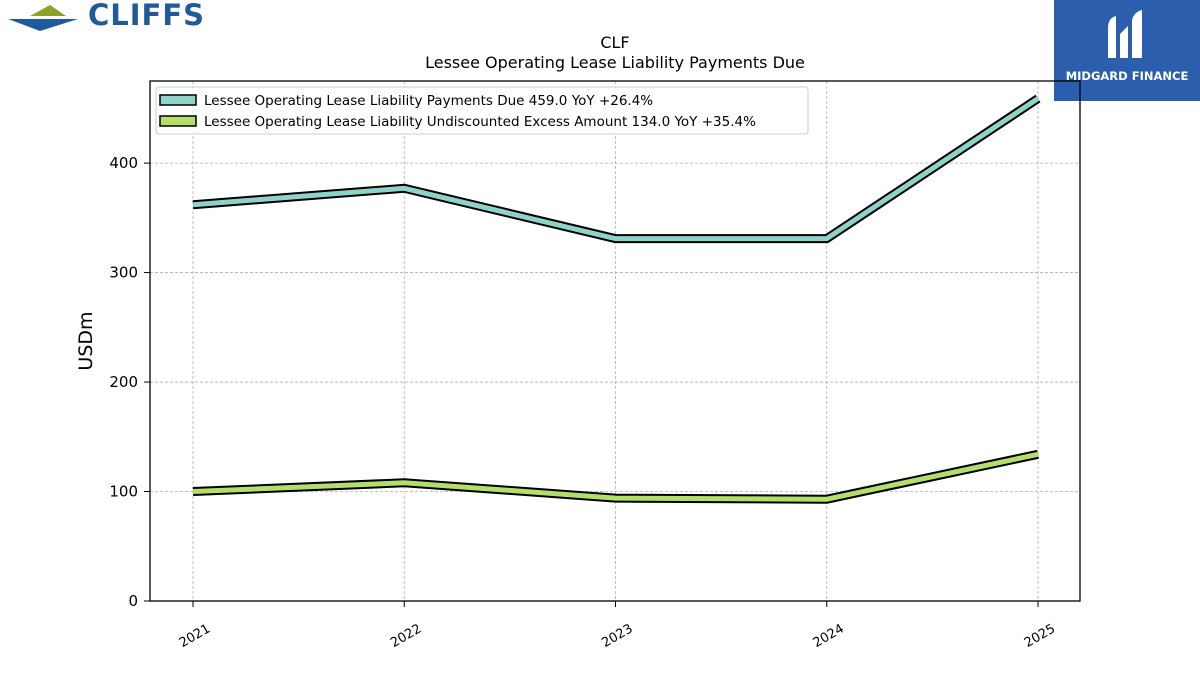  What do you see at coordinates (1040, 636) in the screenshot?
I see `x-tick-label: 2025` at bounding box center [1040, 636].